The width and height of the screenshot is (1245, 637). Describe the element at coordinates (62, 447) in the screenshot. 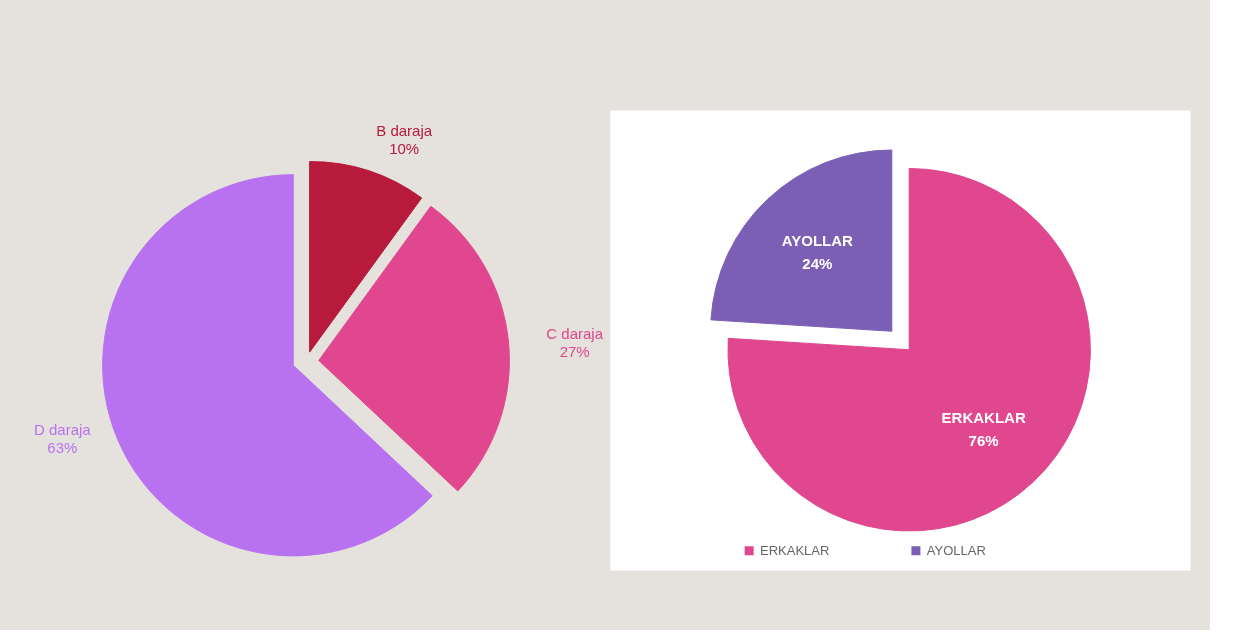

I see `data-label: 63%` at that location.